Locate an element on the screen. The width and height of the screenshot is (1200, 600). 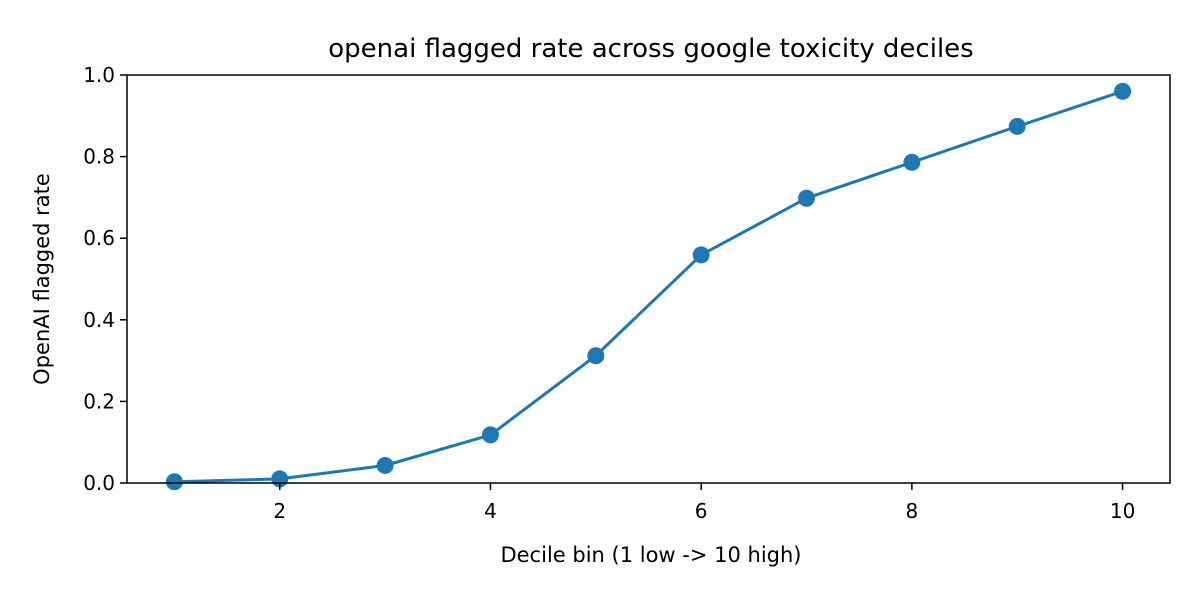
y-tick-label: 0.4 is located at coordinates (99, 320).